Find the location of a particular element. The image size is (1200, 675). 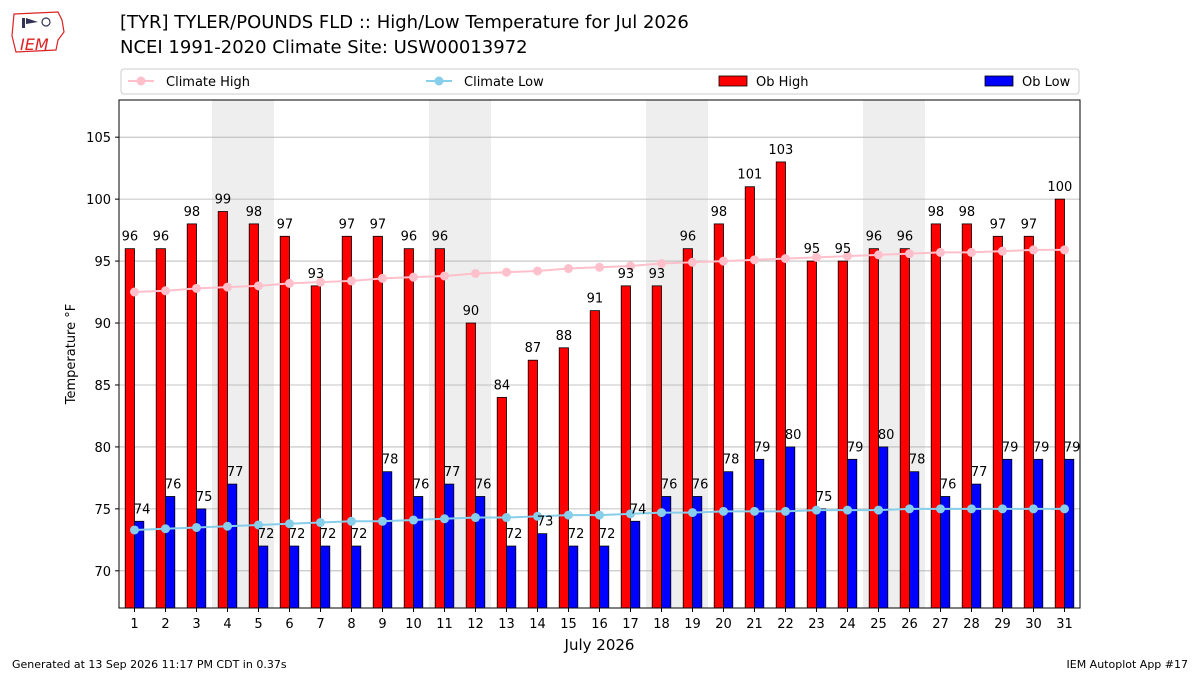

x-tick-label-19: 19 is located at coordinates (692, 624).